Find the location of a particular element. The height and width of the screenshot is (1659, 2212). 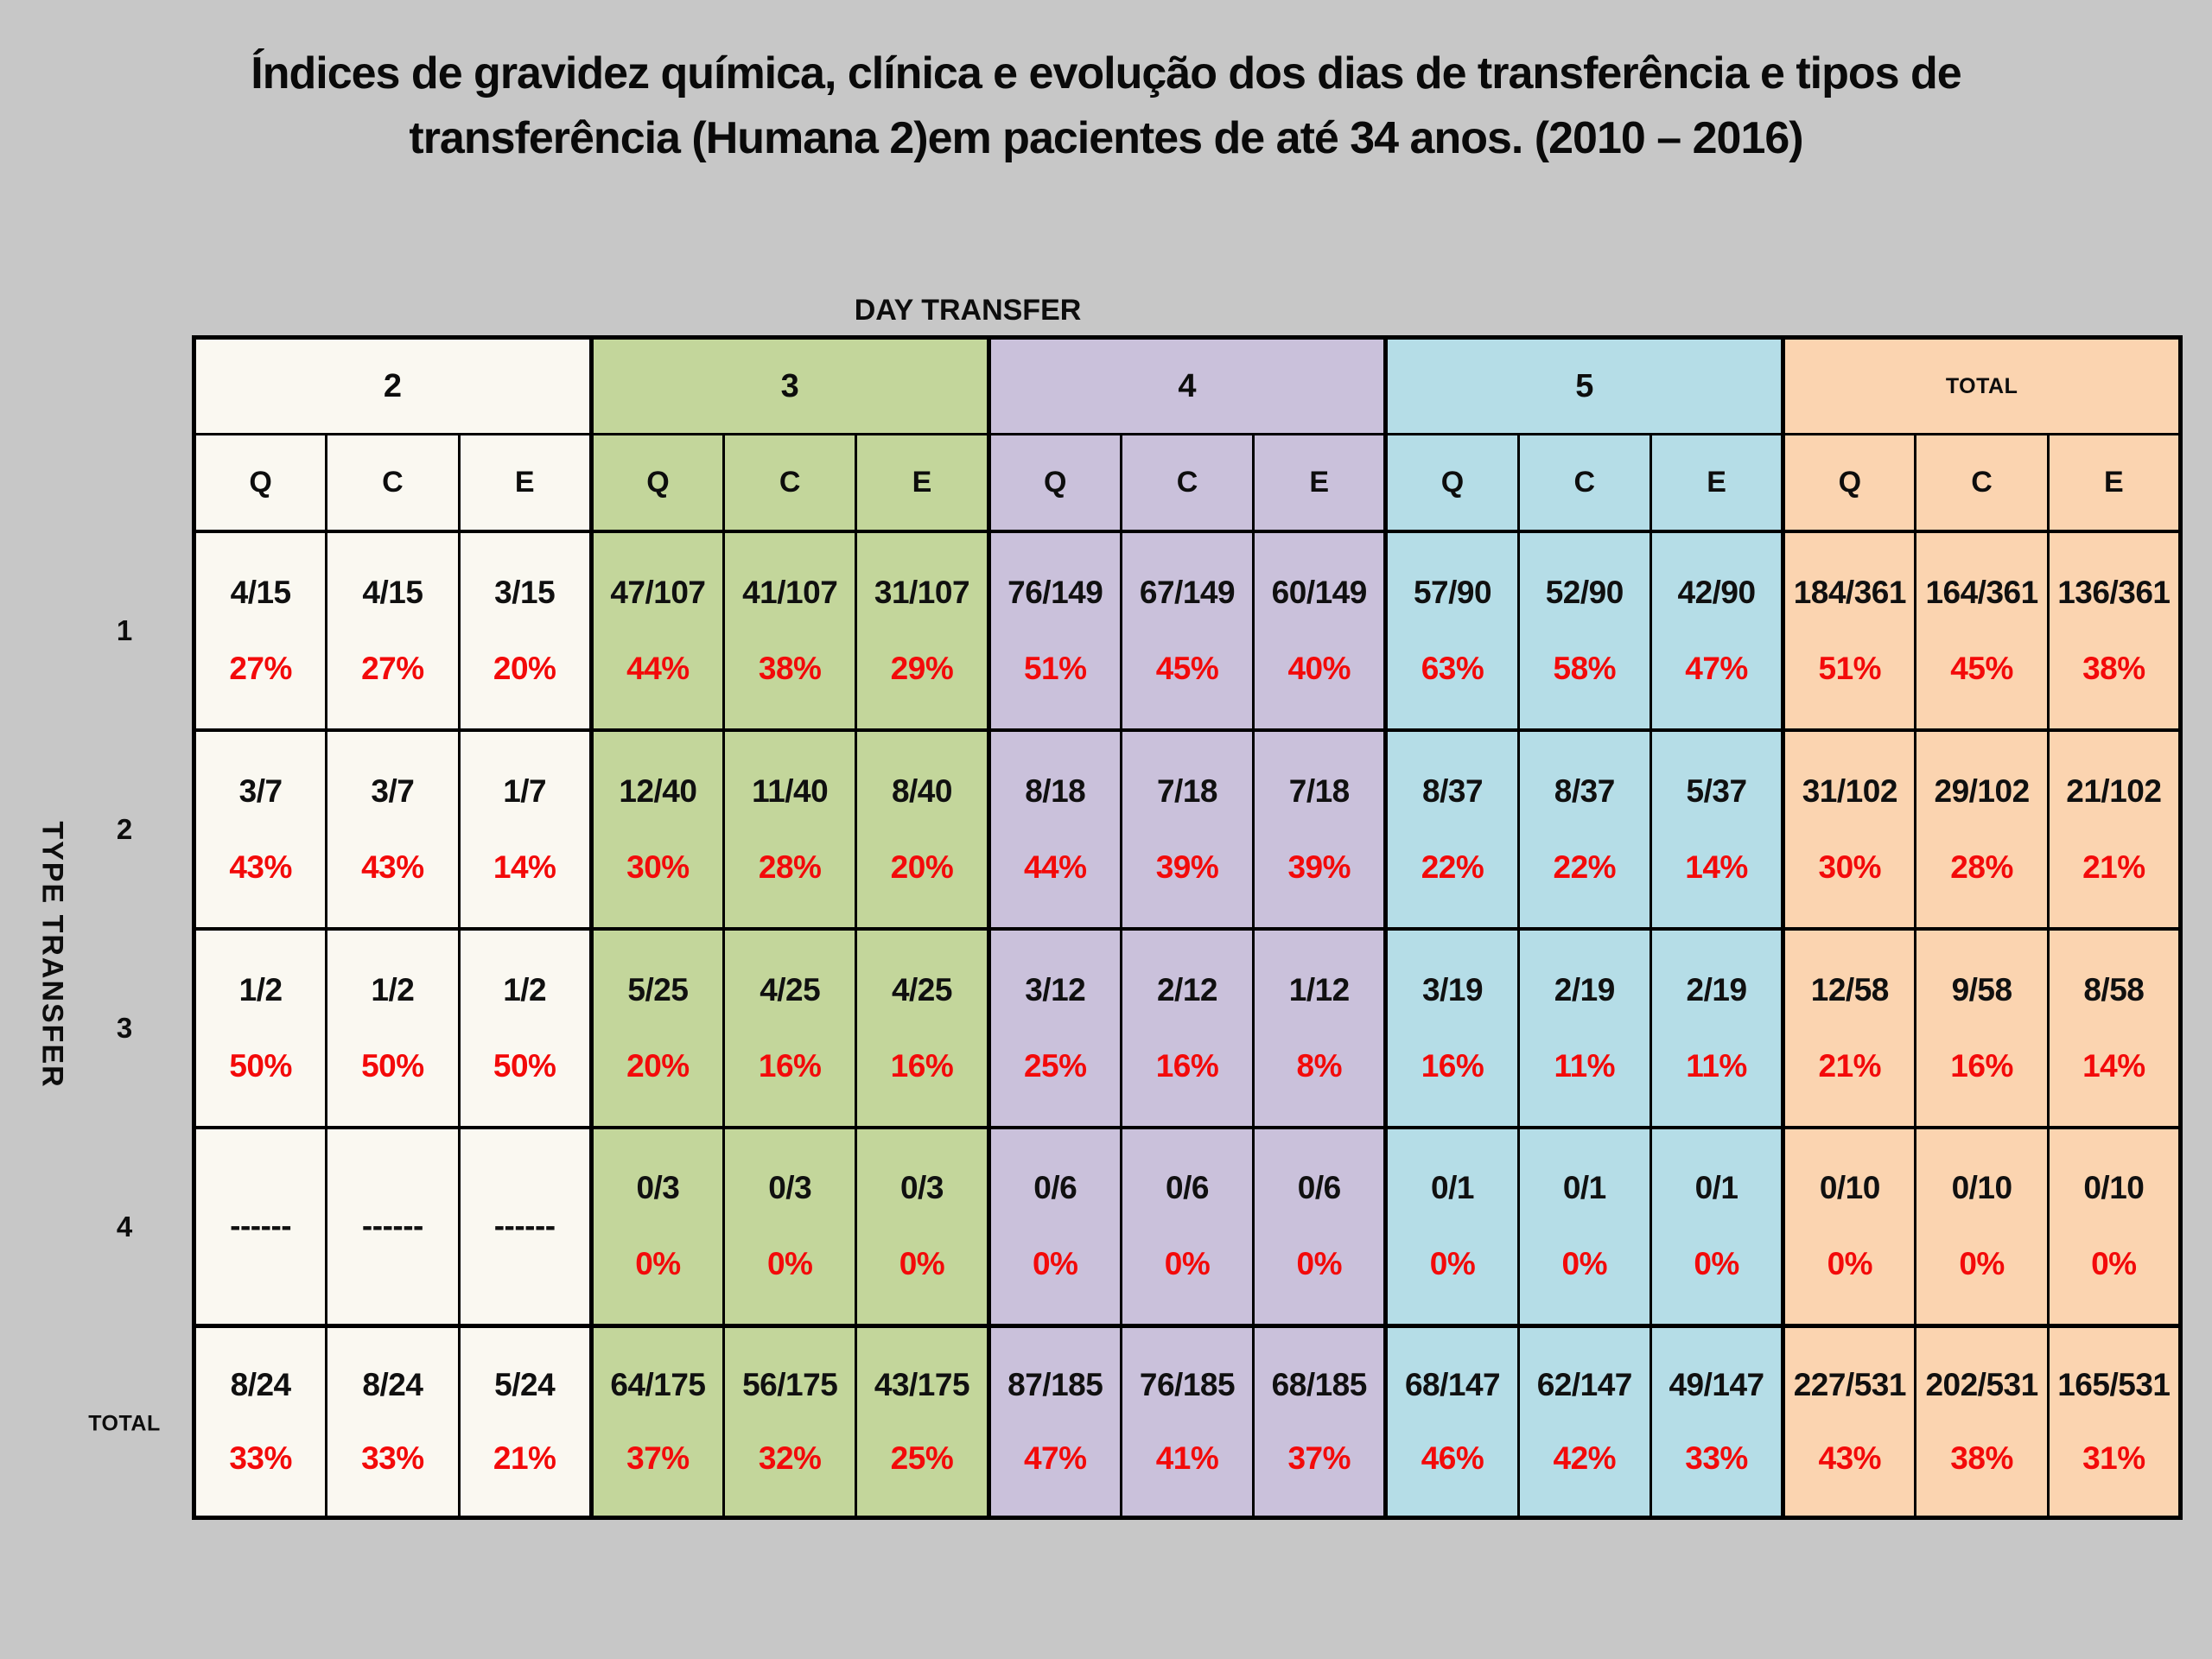

column-group-header: 4 is located at coordinates (1187, 385).